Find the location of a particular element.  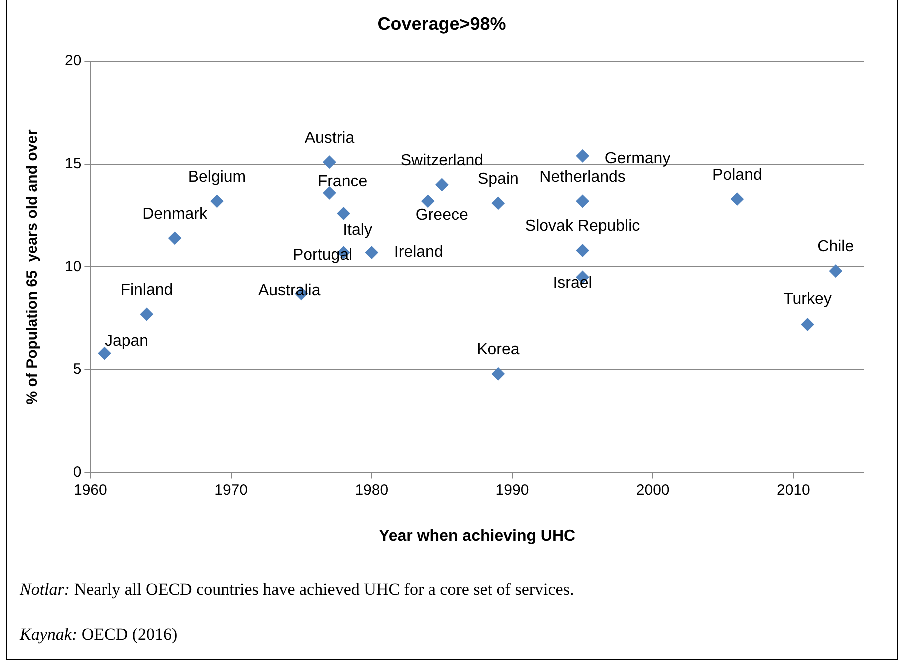

x-axis-title: Year when achieving UHC is located at coordinates (477, 536).